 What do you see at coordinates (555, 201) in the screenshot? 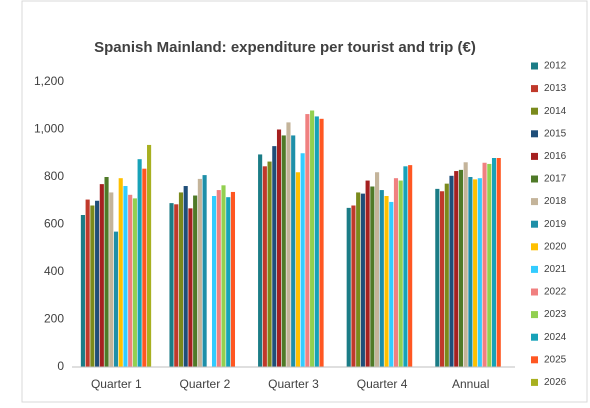
I see `legend-label: 2018` at bounding box center [555, 201].